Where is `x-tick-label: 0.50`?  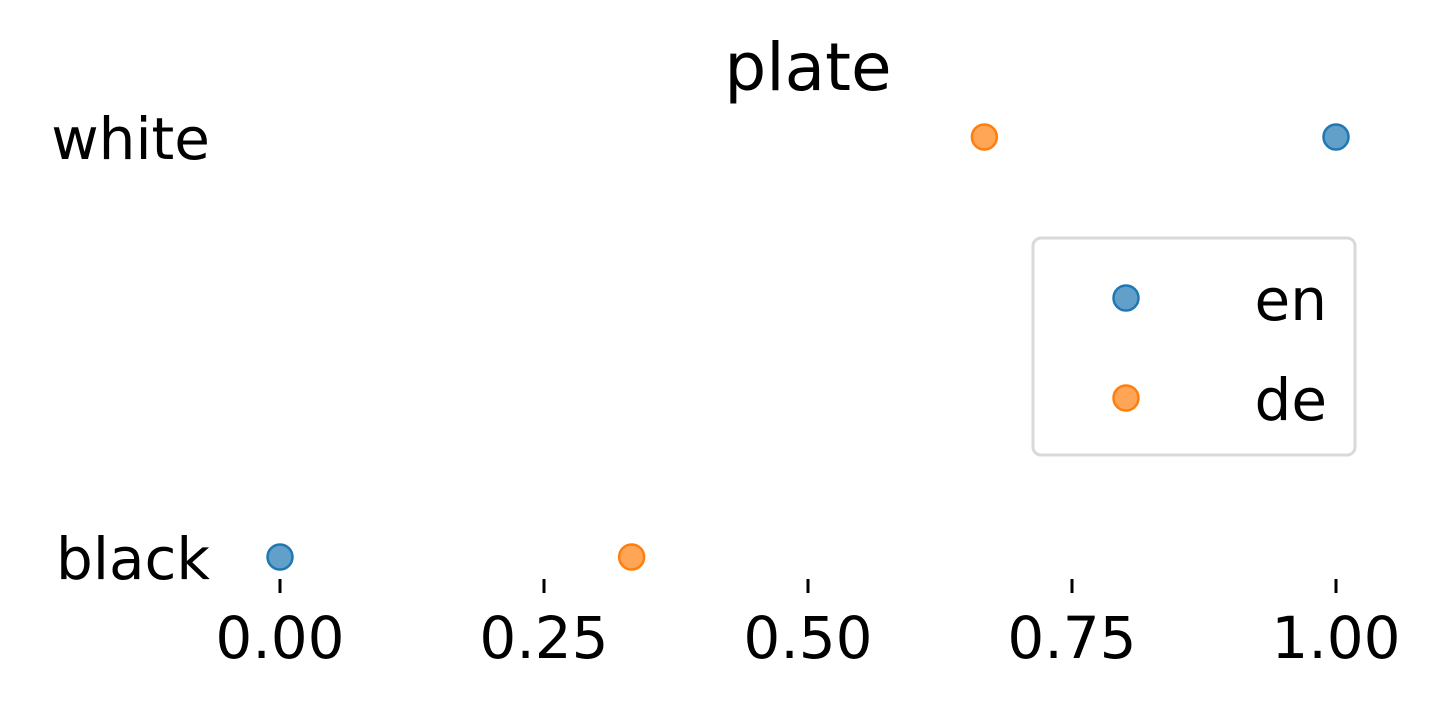 x-tick-label: 0.50 is located at coordinates (807, 638).